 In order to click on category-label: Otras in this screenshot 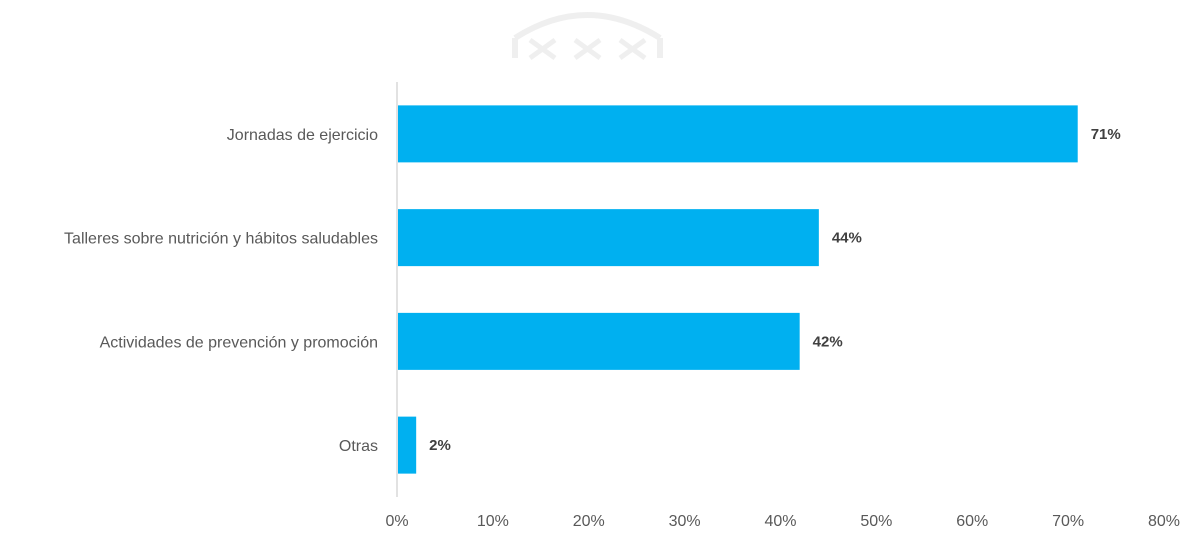, I will do `click(358, 446)`.